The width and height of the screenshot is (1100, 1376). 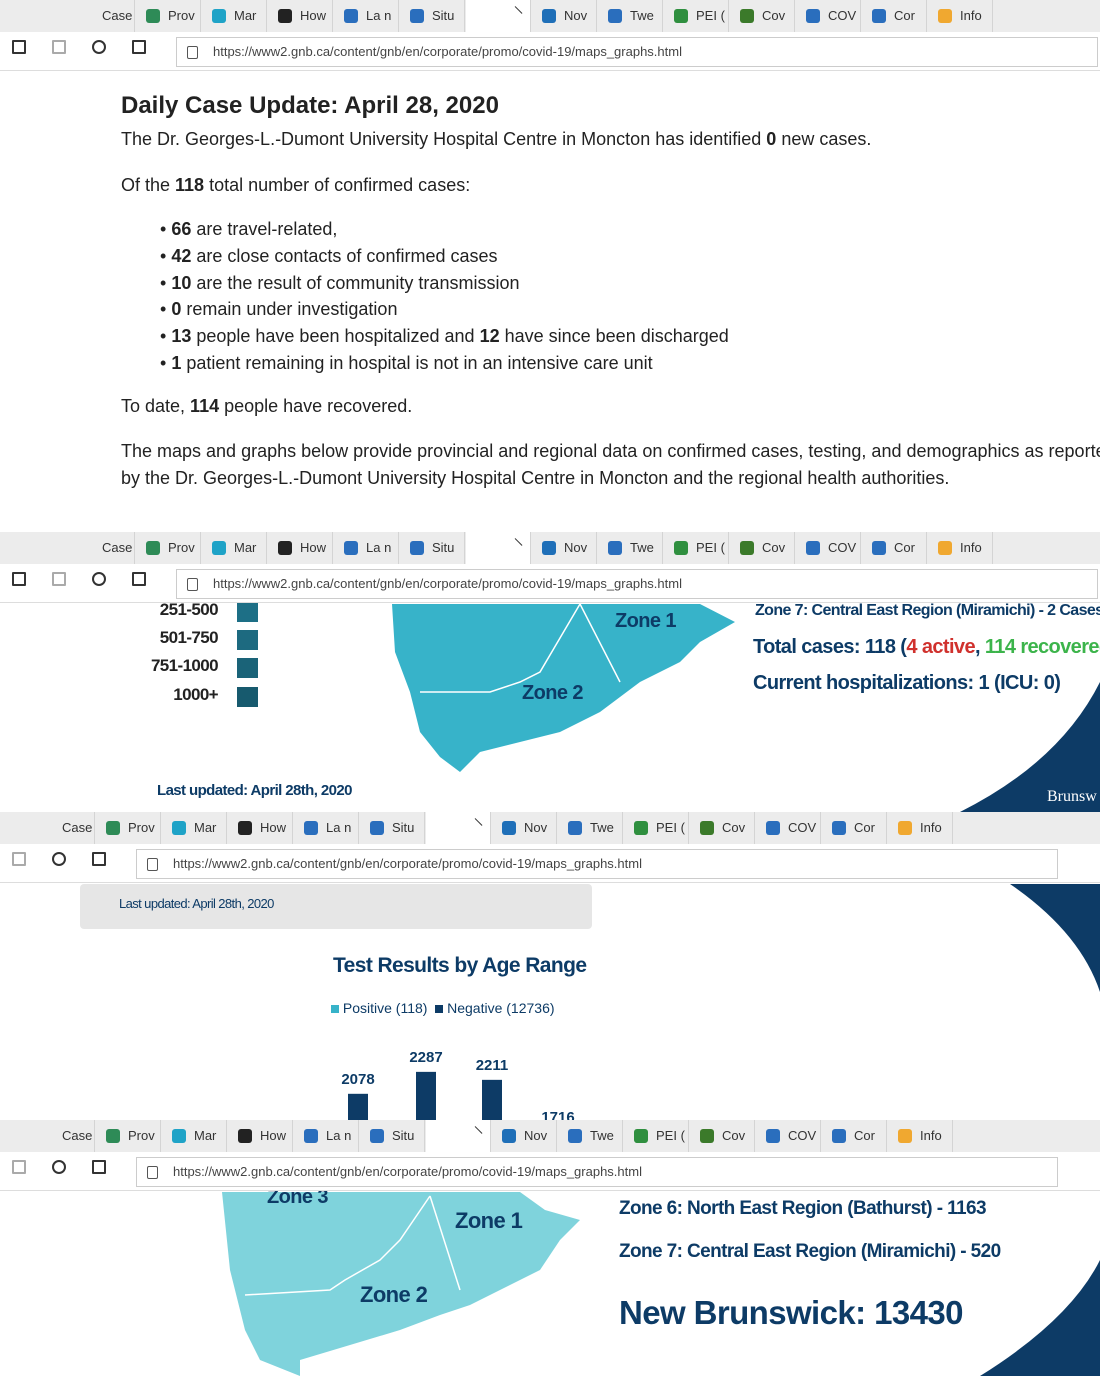 I want to click on tab-label: Cor, so click(x=904, y=547).